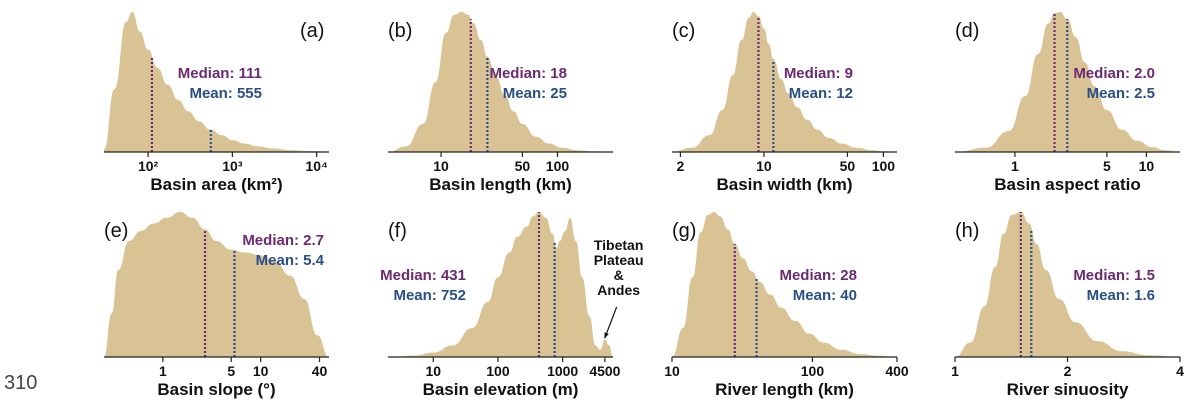 The width and height of the screenshot is (1189, 400). What do you see at coordinates (21, 383) in the screenshot?
I see `page-number: 310` at bounding box center [21, 383].